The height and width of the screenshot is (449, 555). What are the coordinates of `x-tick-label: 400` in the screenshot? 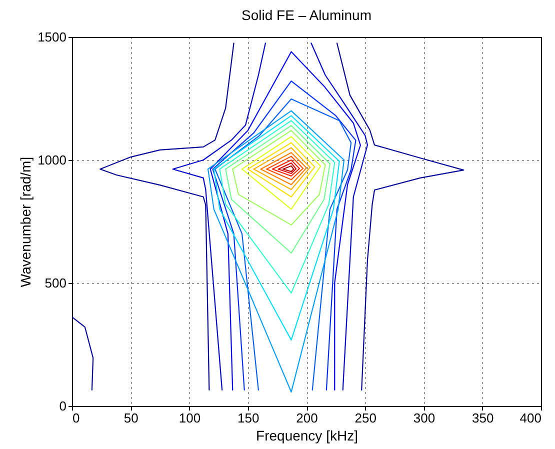 It's located at (531, 418).